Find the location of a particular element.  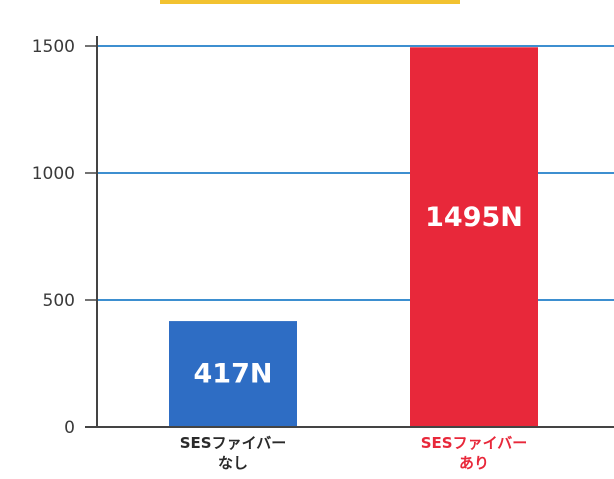

data-label-1: 1495N is located at coordinates (474, 217).